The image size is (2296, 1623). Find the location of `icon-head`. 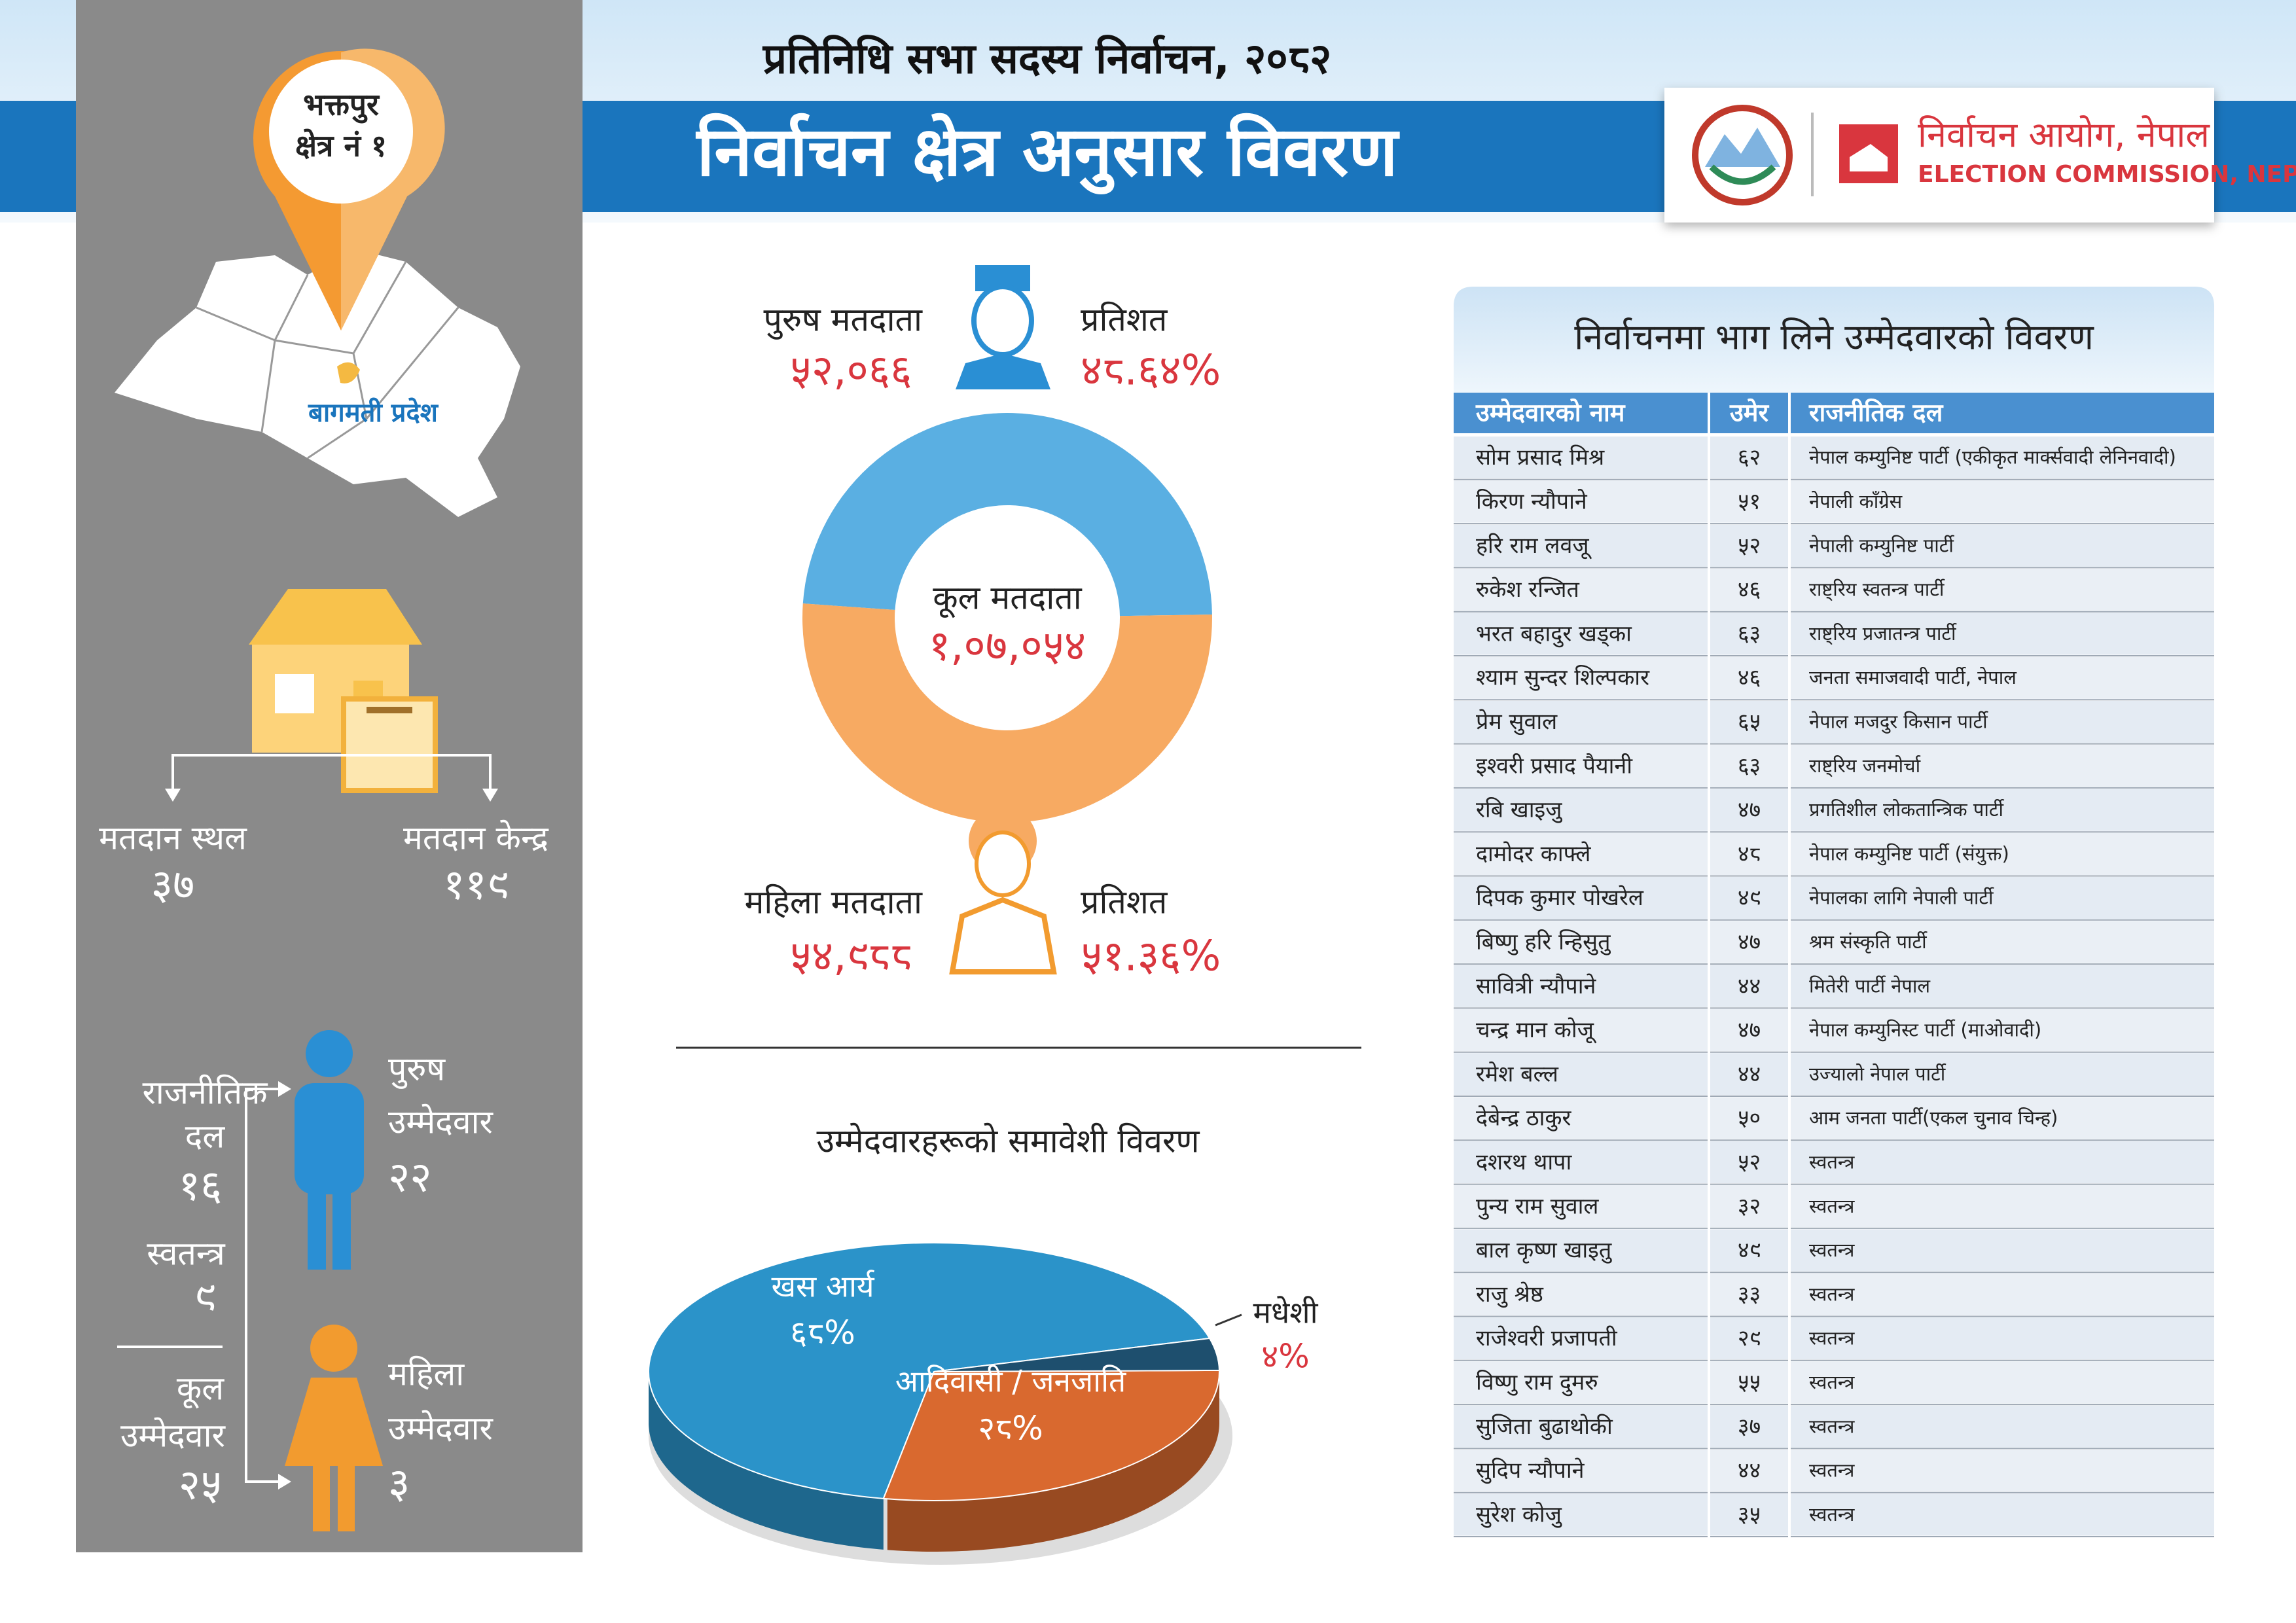

icon-head is located at coordinates (329, 1053).